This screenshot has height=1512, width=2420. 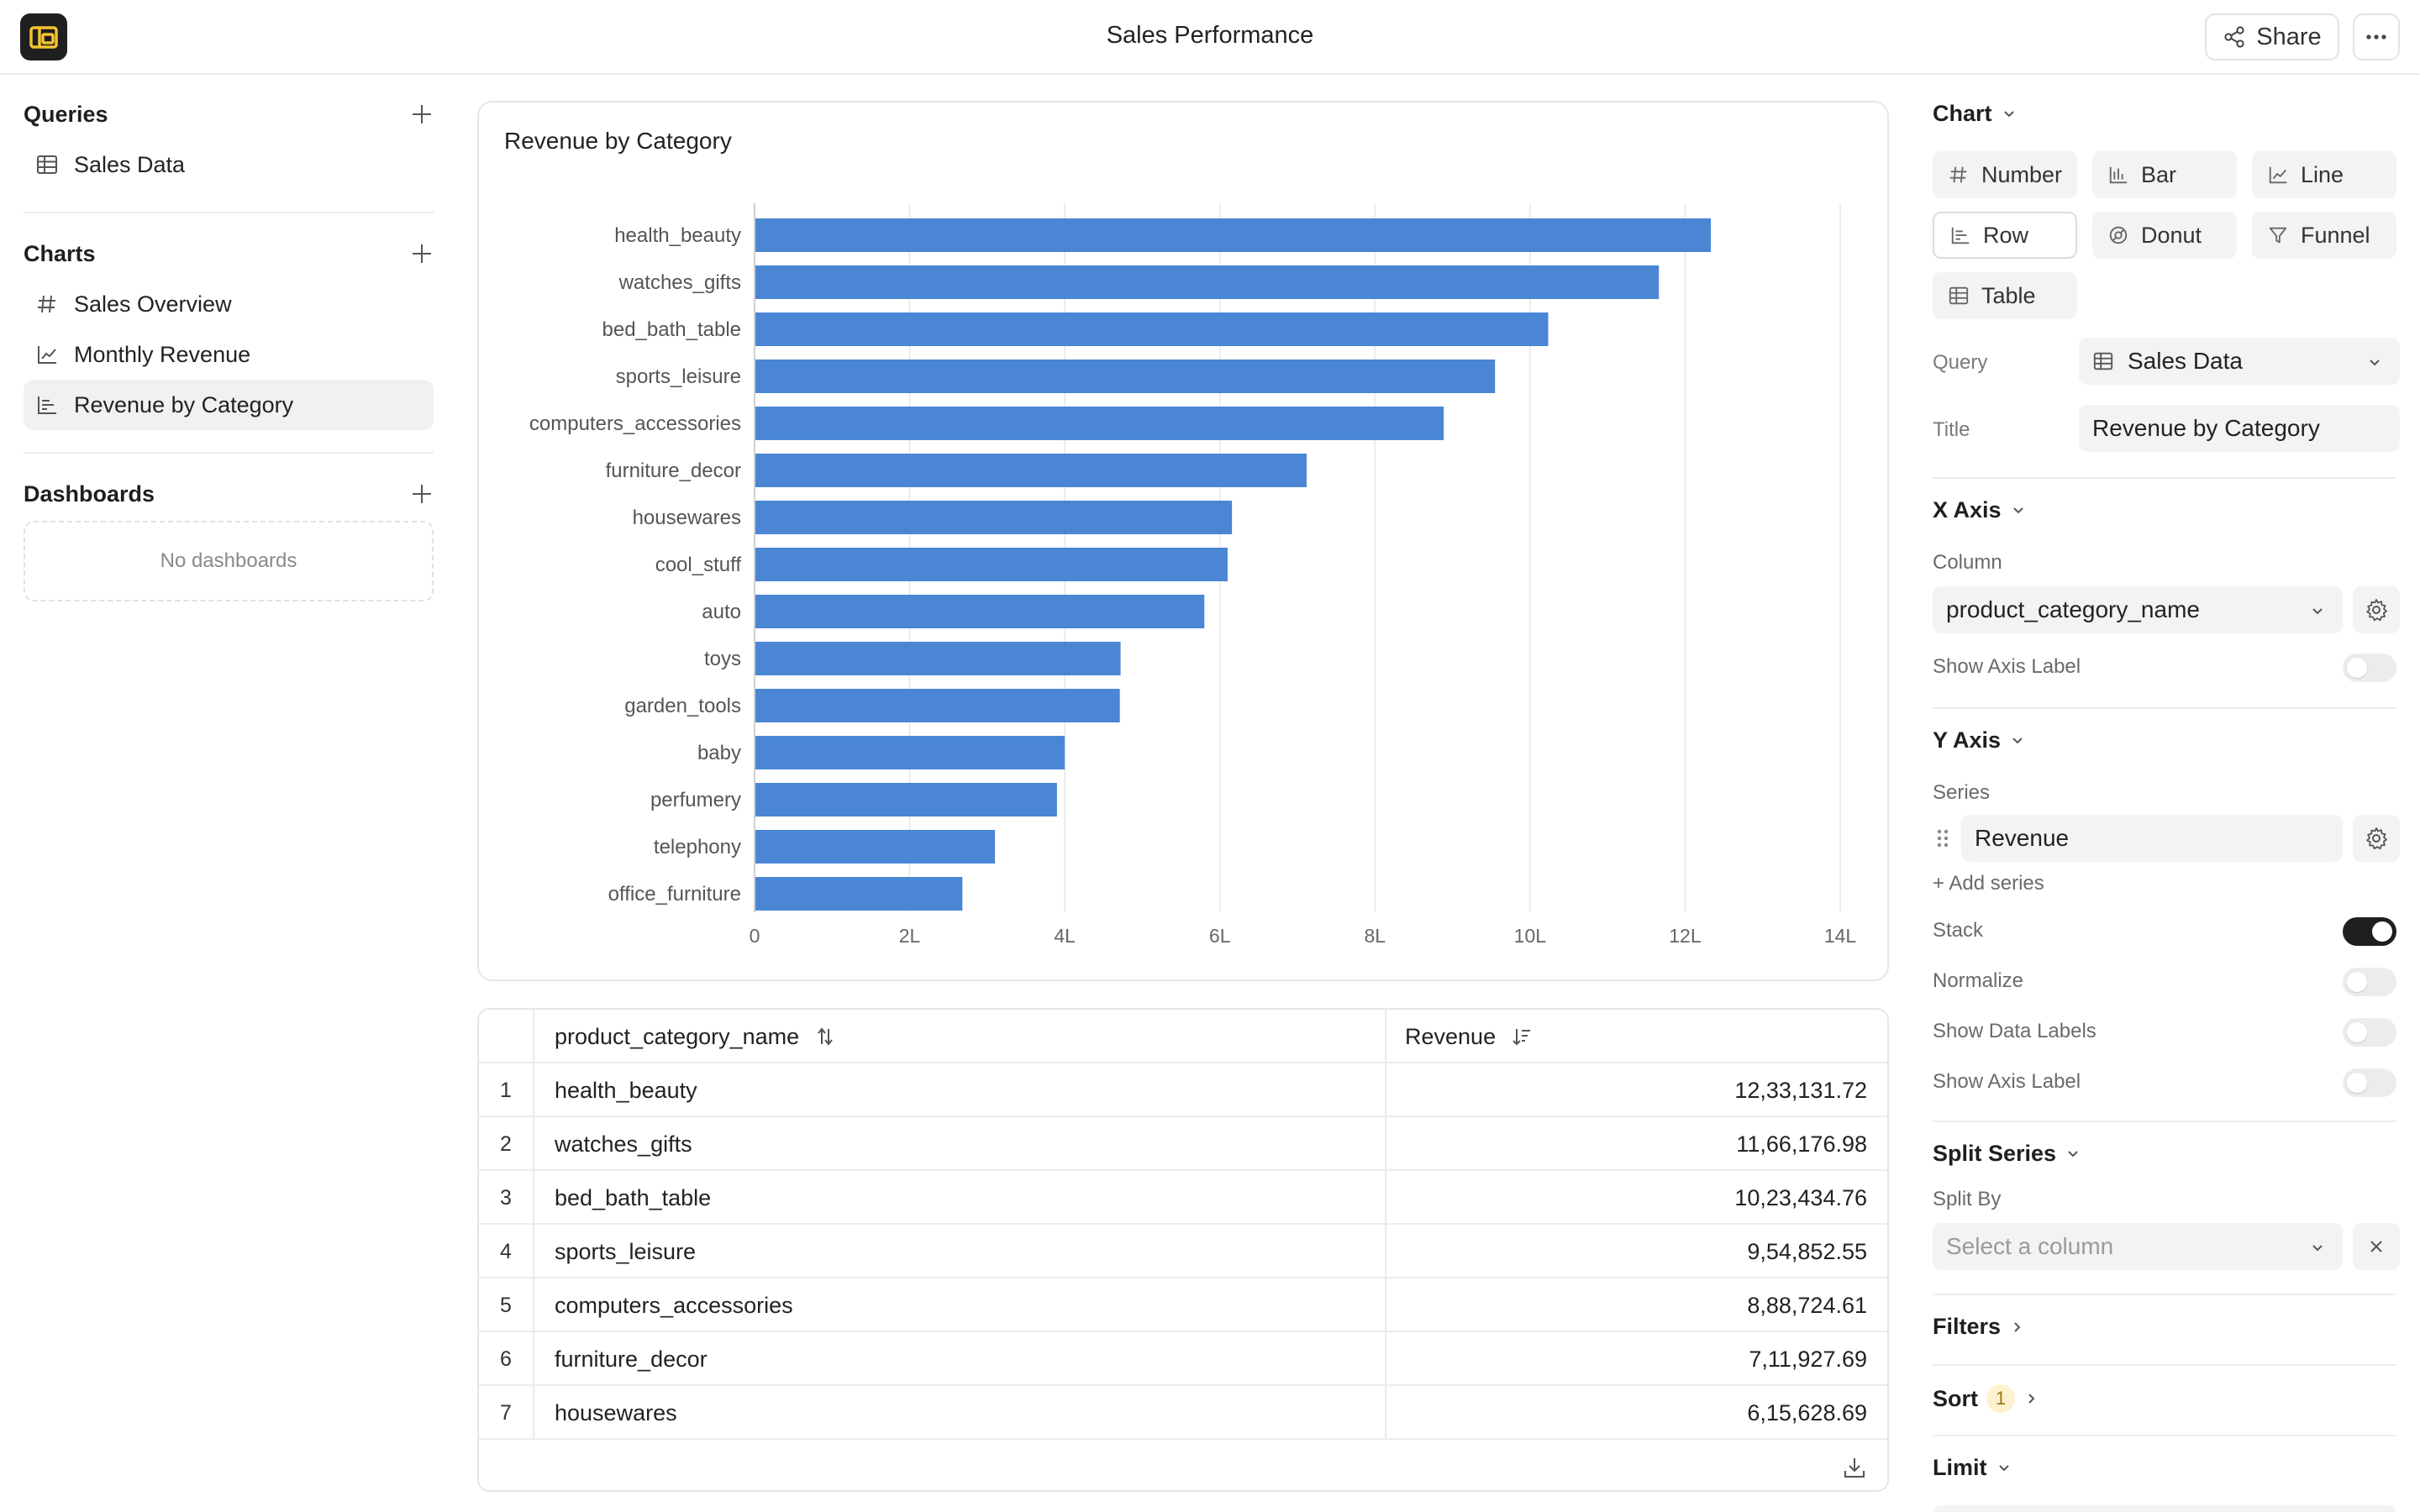 I want to click on share-button: Share, so click(x=2272, y=36).